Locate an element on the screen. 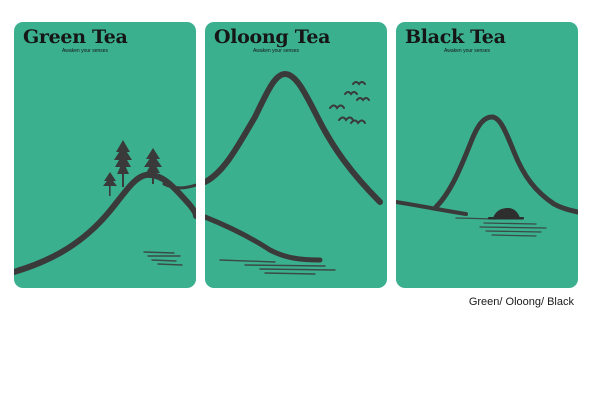  ridge-echo is located at coordinates (64, 239).